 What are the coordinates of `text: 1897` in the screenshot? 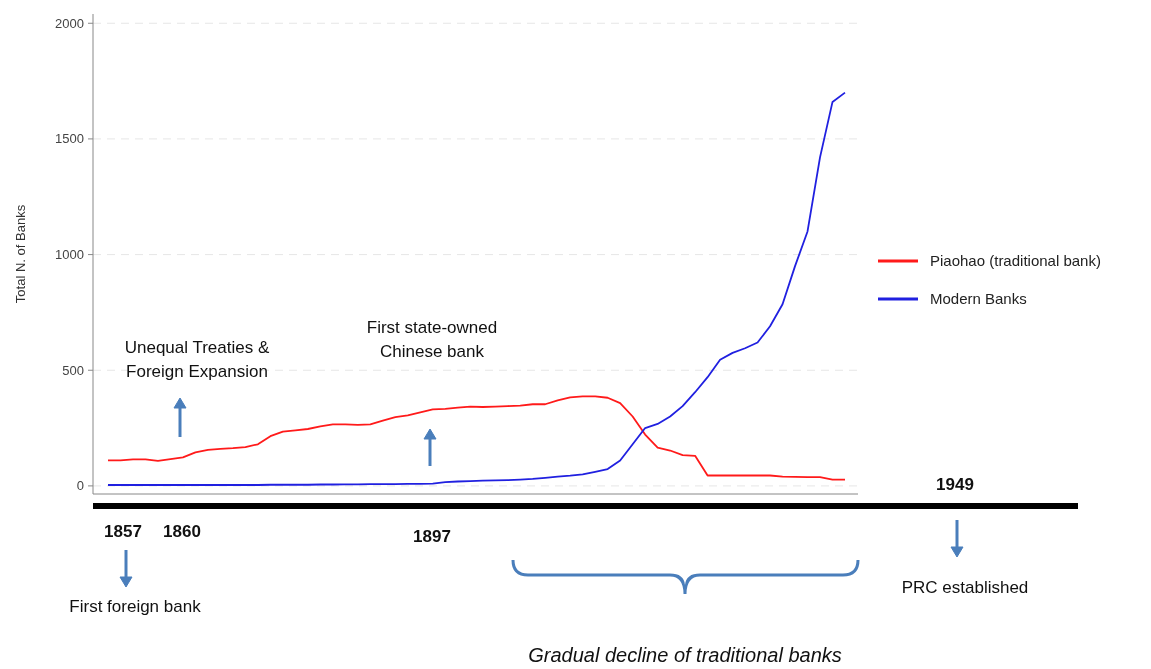 It's located at (432, 536).